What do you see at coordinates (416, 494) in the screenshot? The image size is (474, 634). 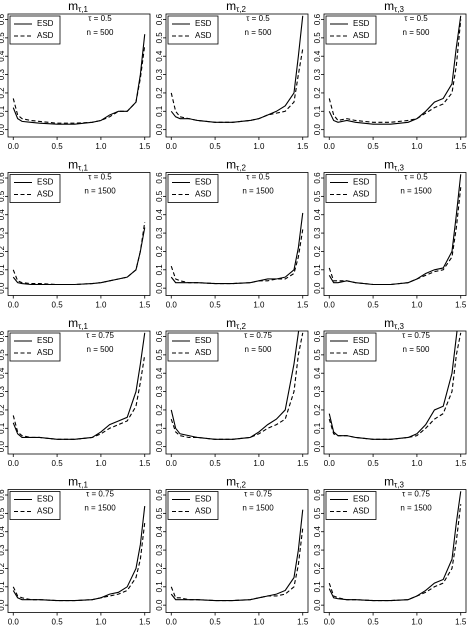 I see `annotation: τ = 0.75` at bounding box center [416, 494].